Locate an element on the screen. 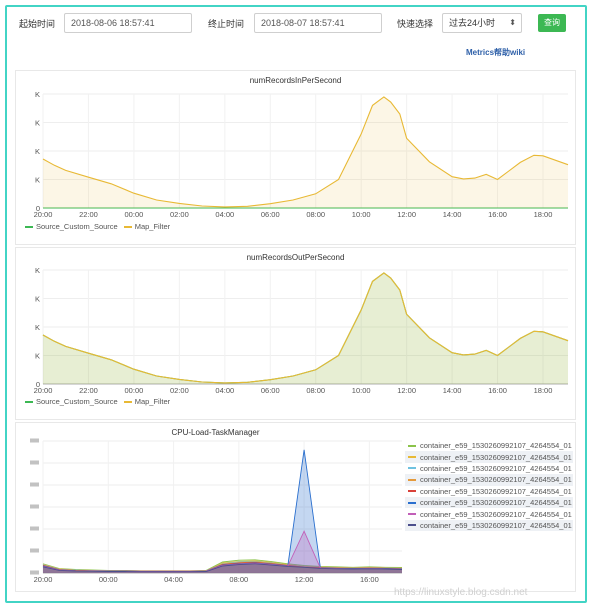 The width and height of the screenshot is (592, 608). end-time-label: 终止时间 is located at coordinates (226, 24).